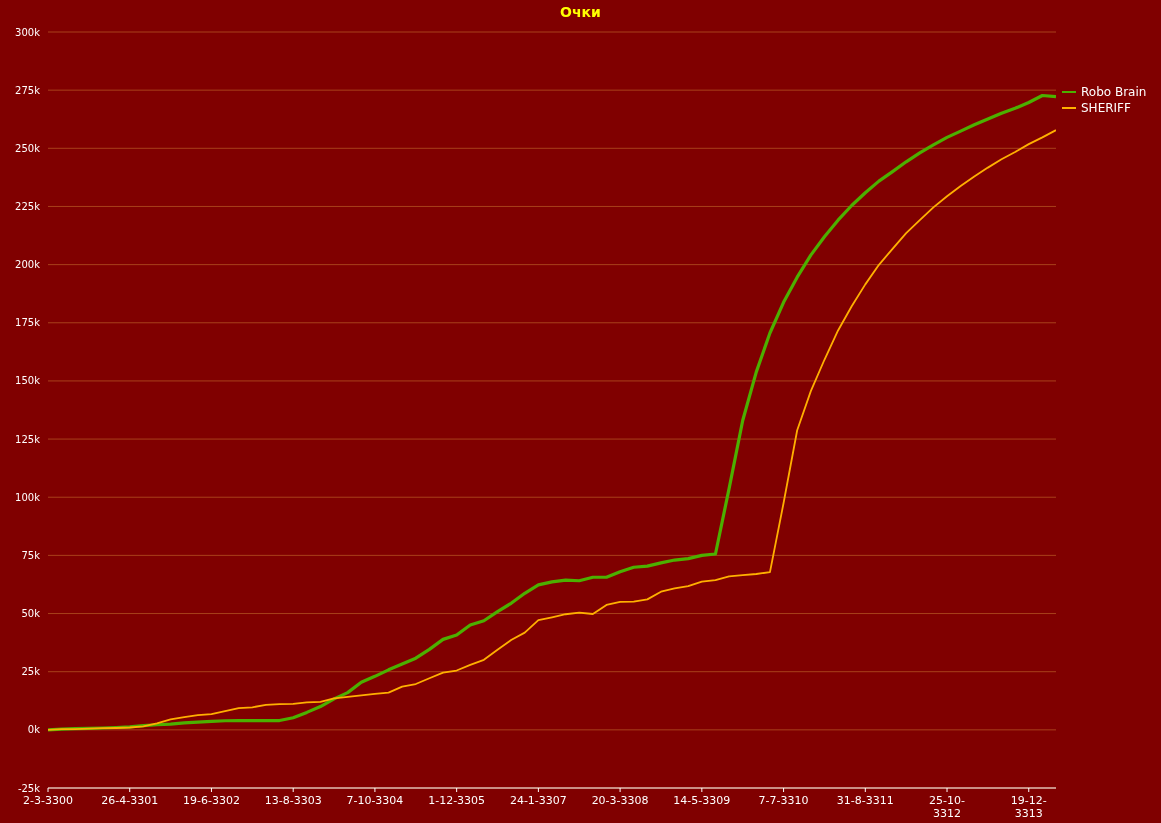 This screenshot has height=823, width=1161. What do you see at coordinates (457, 800) in the screenshot?
I see `x-tick-label: 1-12-3305` at bounding box center [457, 800].